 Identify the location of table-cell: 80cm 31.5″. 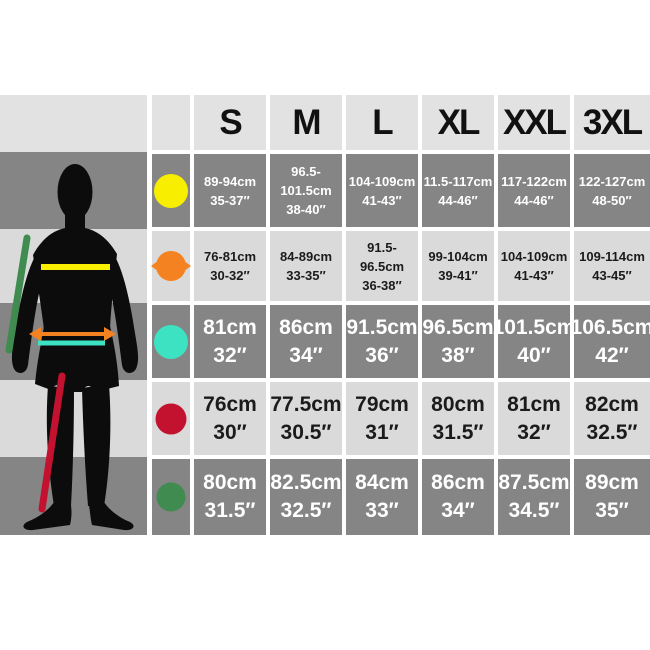
(230, 497).